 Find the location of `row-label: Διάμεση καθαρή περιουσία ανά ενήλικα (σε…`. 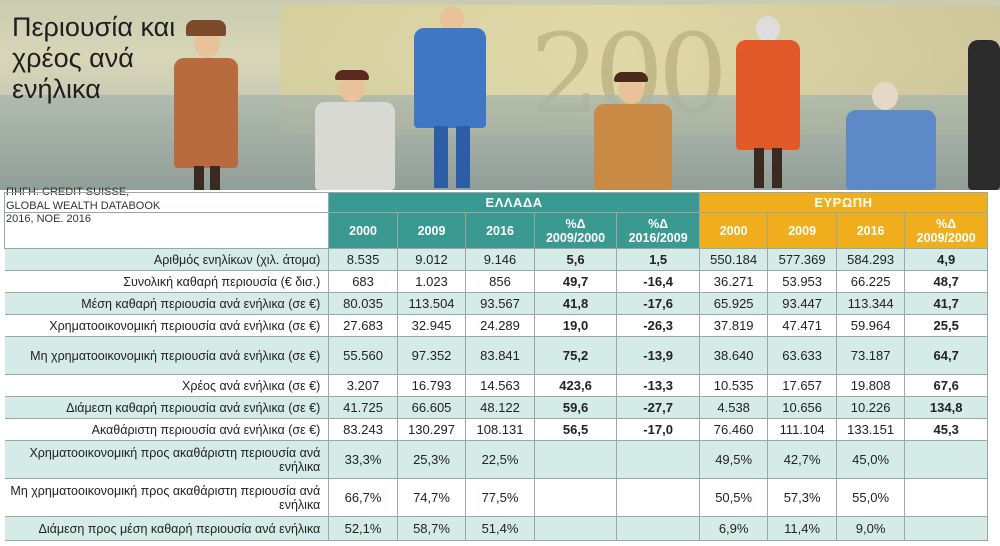

row-label: Διάμεση καθαρή περιουσία ανά ενήλικα (σε… is located at coordinates (167, 407).